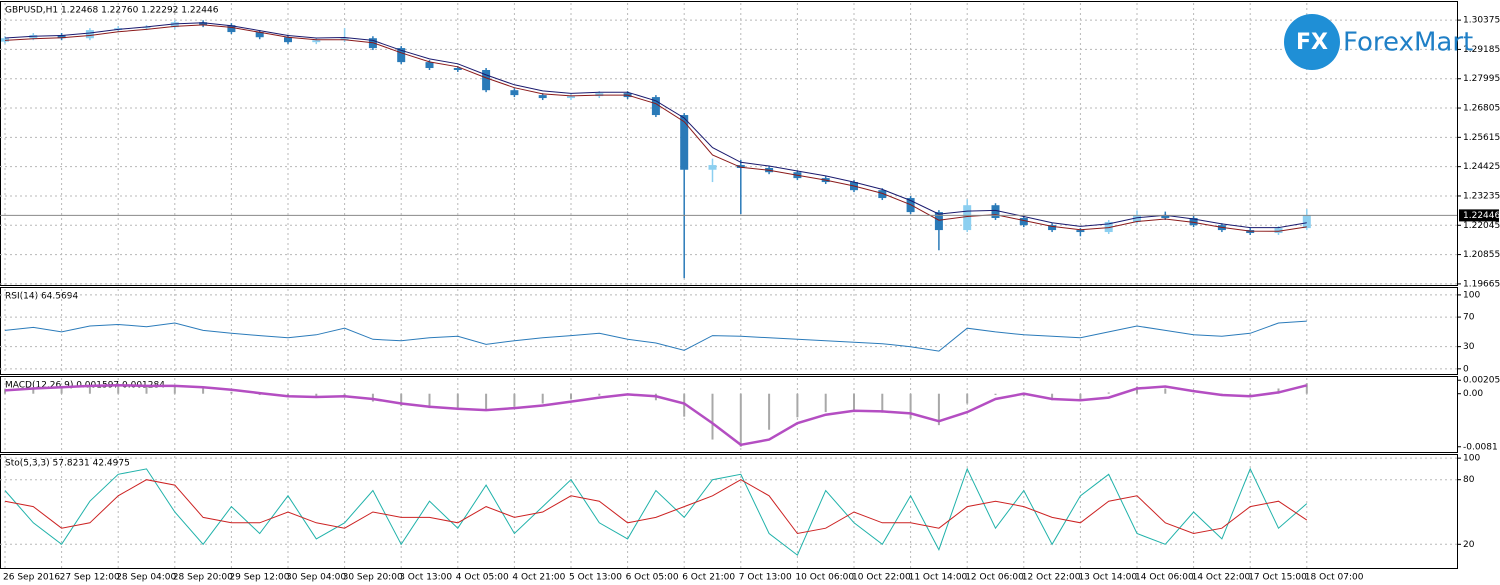  I want to click on y-tick-label: 1.19665, so click(1481, 284).